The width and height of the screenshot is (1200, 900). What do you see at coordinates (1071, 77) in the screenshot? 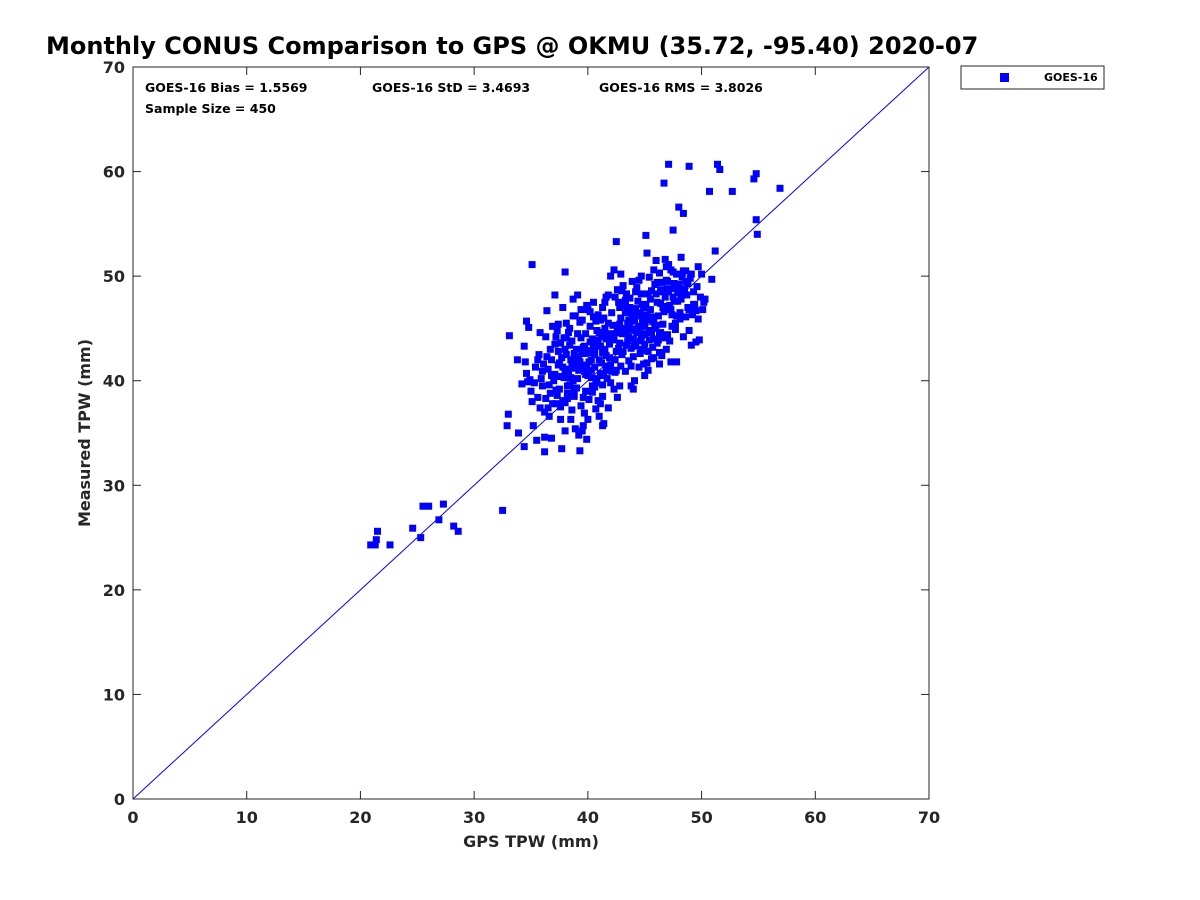
I see `legend-label-goes-16: GOES-16` at bounding box center [1071, 77].